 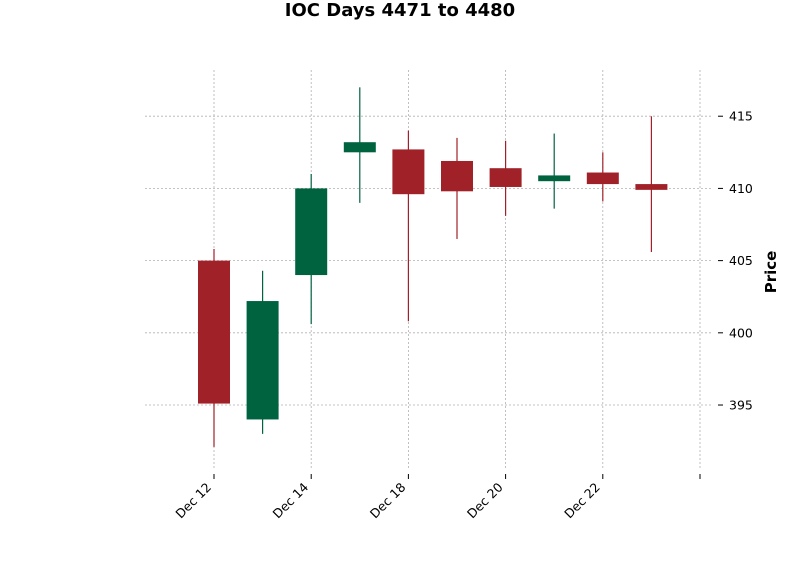 I want to click on x-tick-label: Dec 22, so click(x=582, y=501).